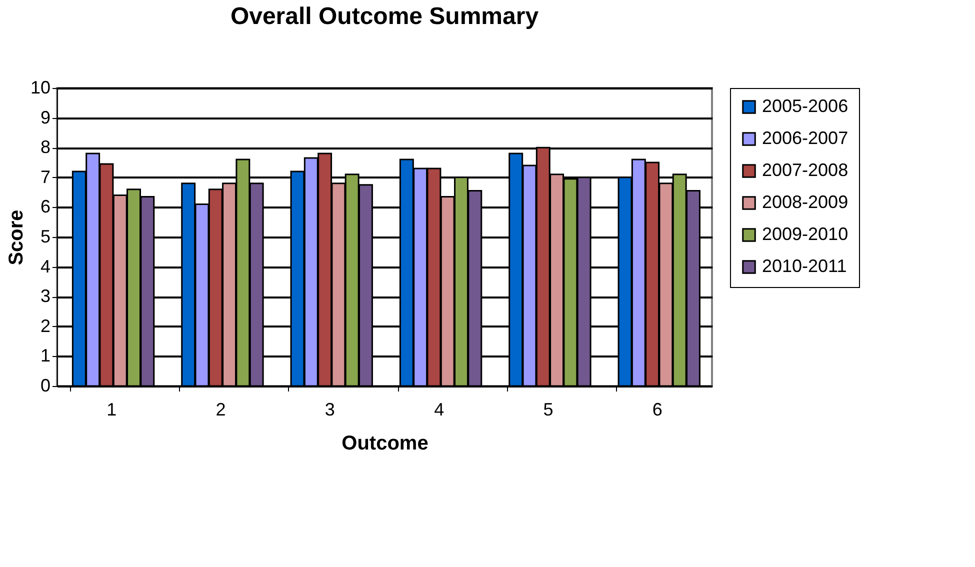 The width and height of the screenshot is (975, 567). Describe the element at coordinates (40, 88) in the screenshot. I see `y-tick-label: 10` at that location.